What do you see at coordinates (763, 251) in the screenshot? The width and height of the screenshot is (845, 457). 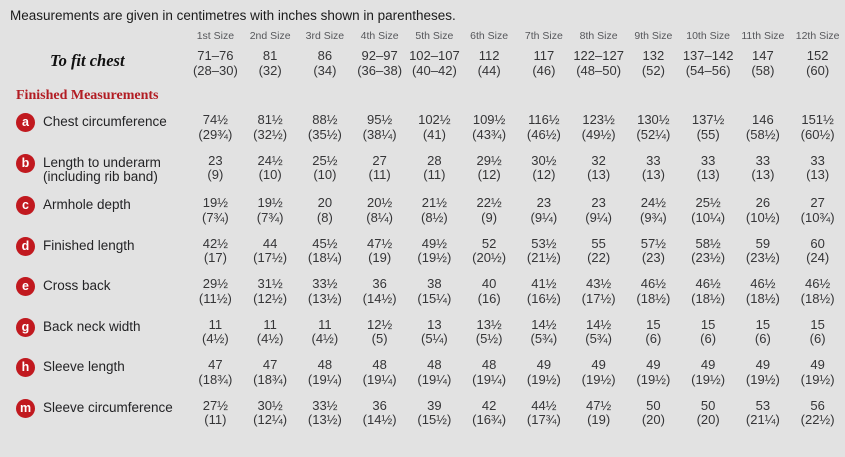 I see `measurement-value: 59 (23½)` at bounding box center [763, 251].